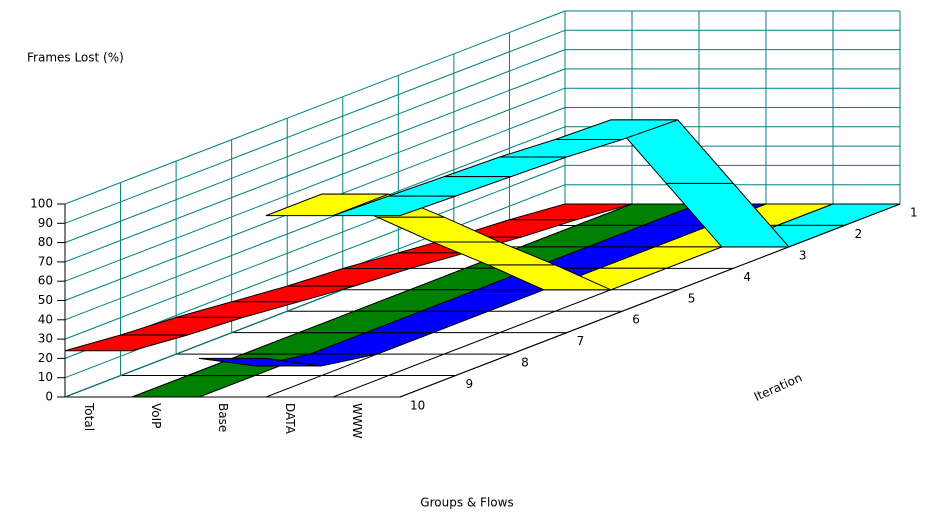  I want to click on y-tick-label: 20, so click(45, 358).